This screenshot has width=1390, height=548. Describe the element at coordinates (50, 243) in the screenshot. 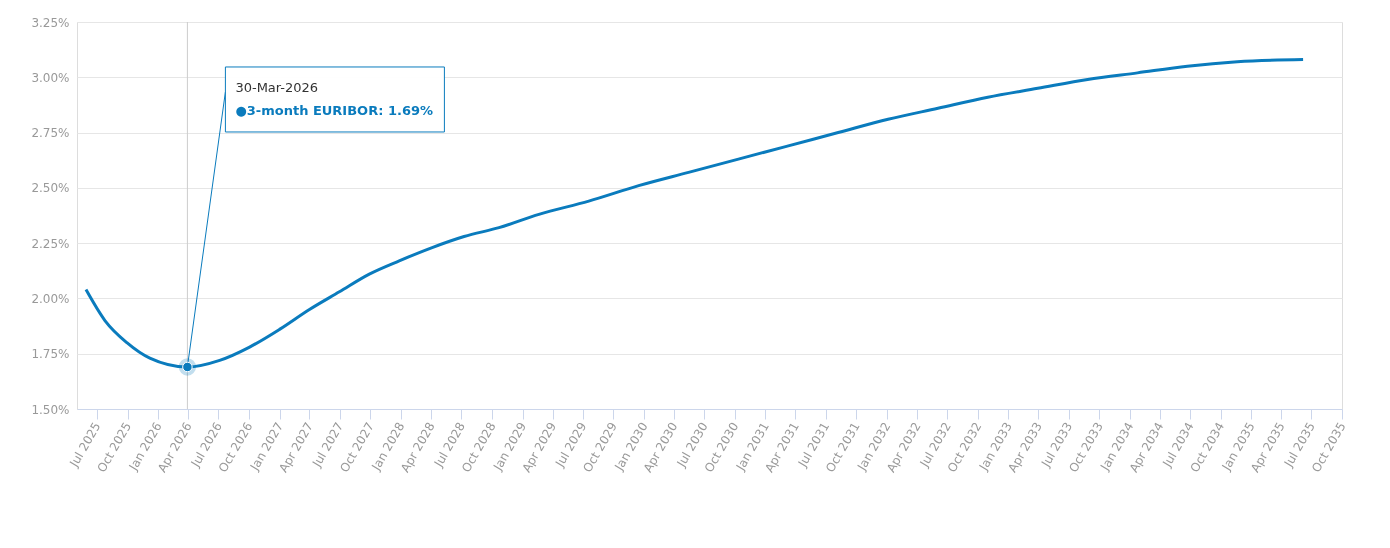

I see `y-tick-label: 2.25%` at that location.